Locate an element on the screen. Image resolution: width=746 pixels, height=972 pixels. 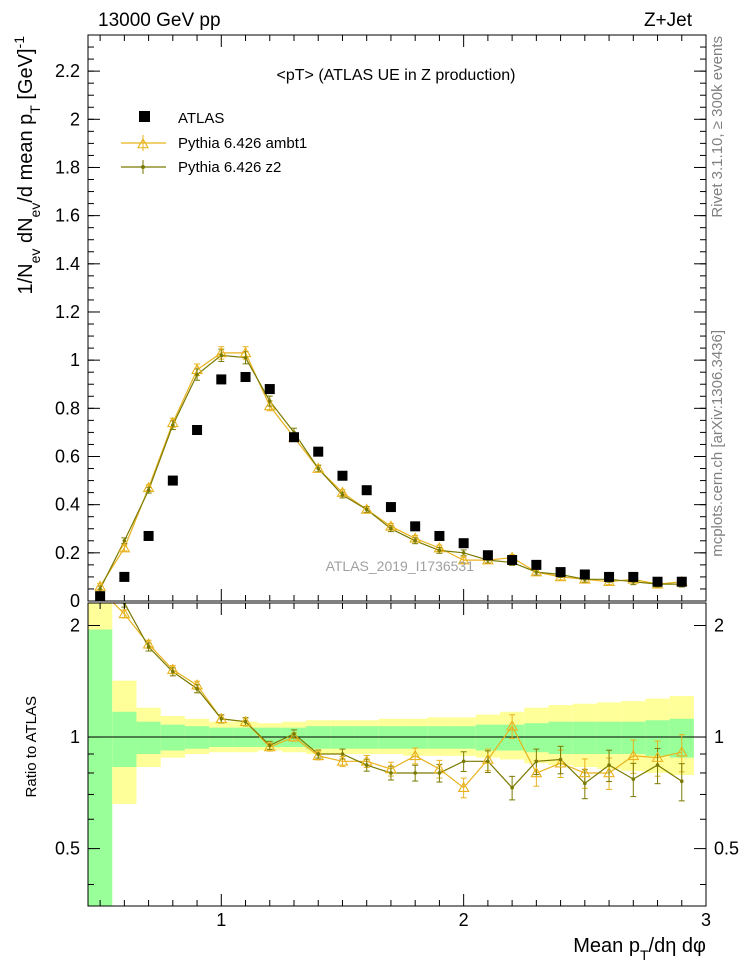
watermark: ATLAS_2019_I1736531 is located at coordinates (400, 566).